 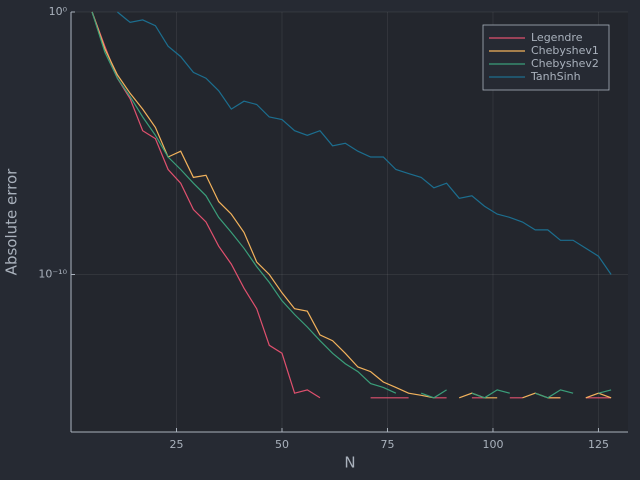 What do you see at coordinates (12, 221) in the screenshot?
I see `y-axis-title: Absolute error` at bounding box center [12, 221].